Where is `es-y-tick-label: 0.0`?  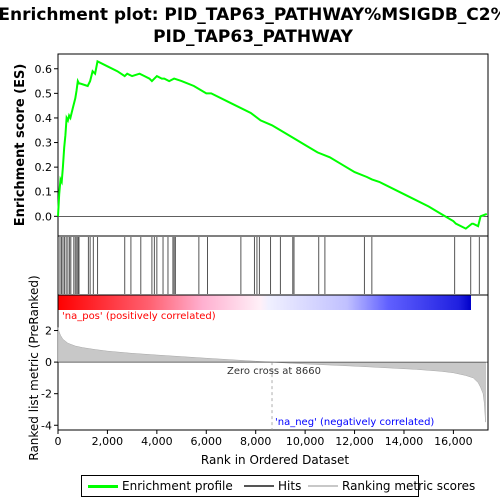 es-y-tick-label: 0.0 is located at coordinates (44, 216).